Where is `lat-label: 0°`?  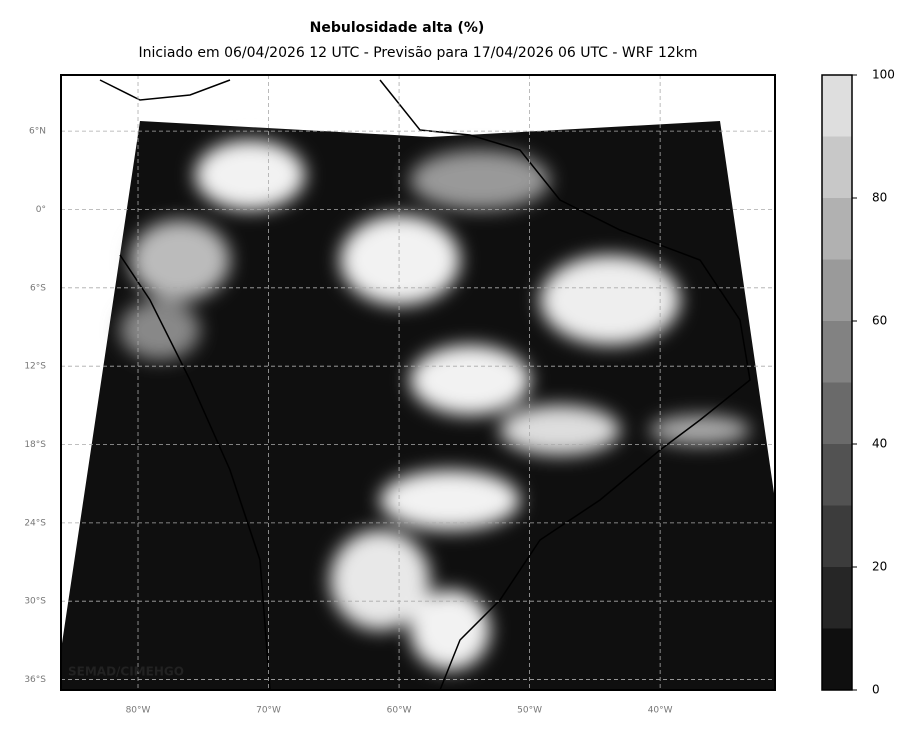 lat-label: 0° is located at coordinates (41, 210).